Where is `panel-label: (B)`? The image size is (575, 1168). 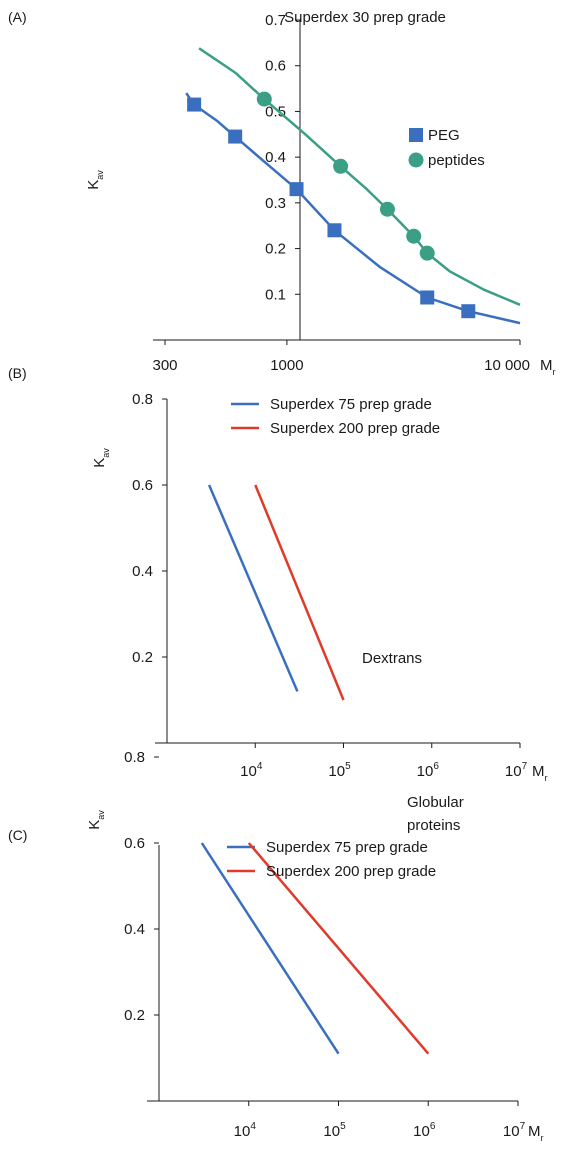
panel-label: (B) is located at coordinates (17, 373).